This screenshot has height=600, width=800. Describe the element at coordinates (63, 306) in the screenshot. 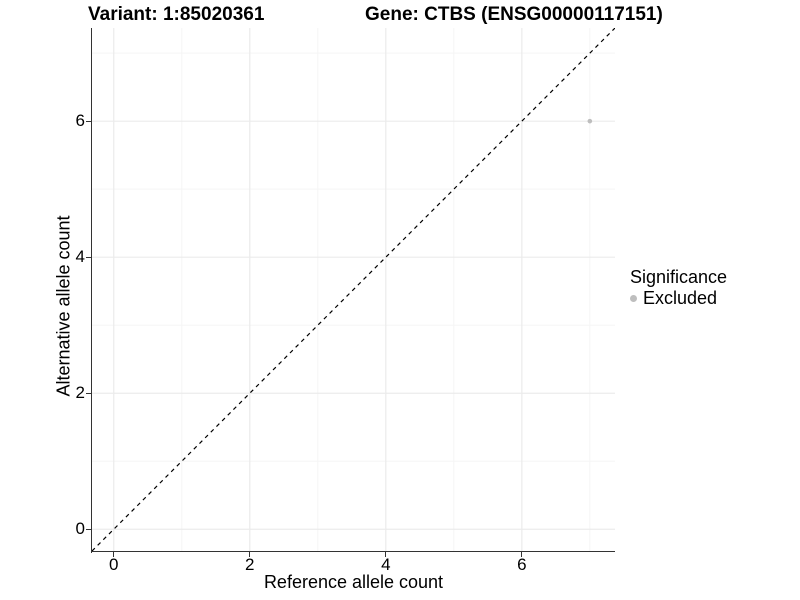

I see `y-axis-title: Alternative allele count` at that location.